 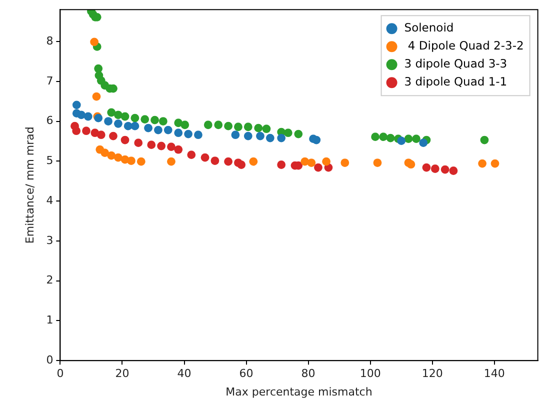 I want to click on legend-label: 3 dipole Quad 3-3, so click(x=456, y=63).